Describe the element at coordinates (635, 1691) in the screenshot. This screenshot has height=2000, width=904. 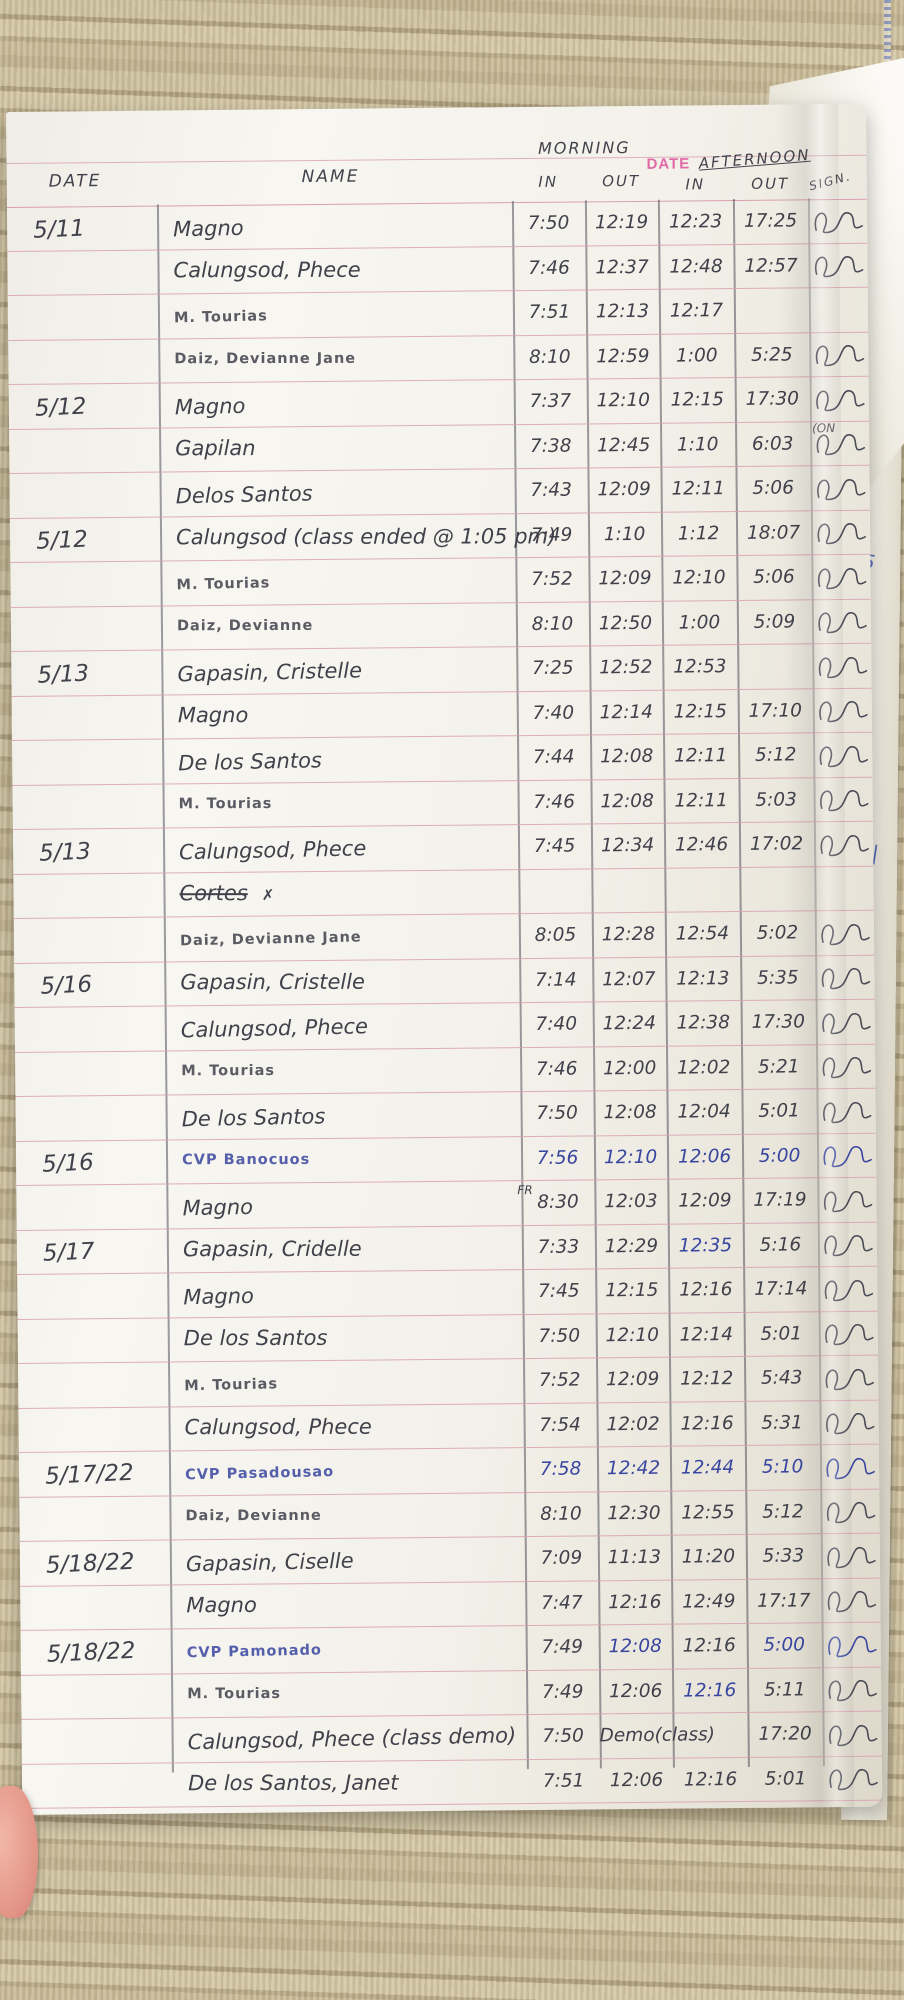
I see `morning-out-cell: 12:06` at that location.